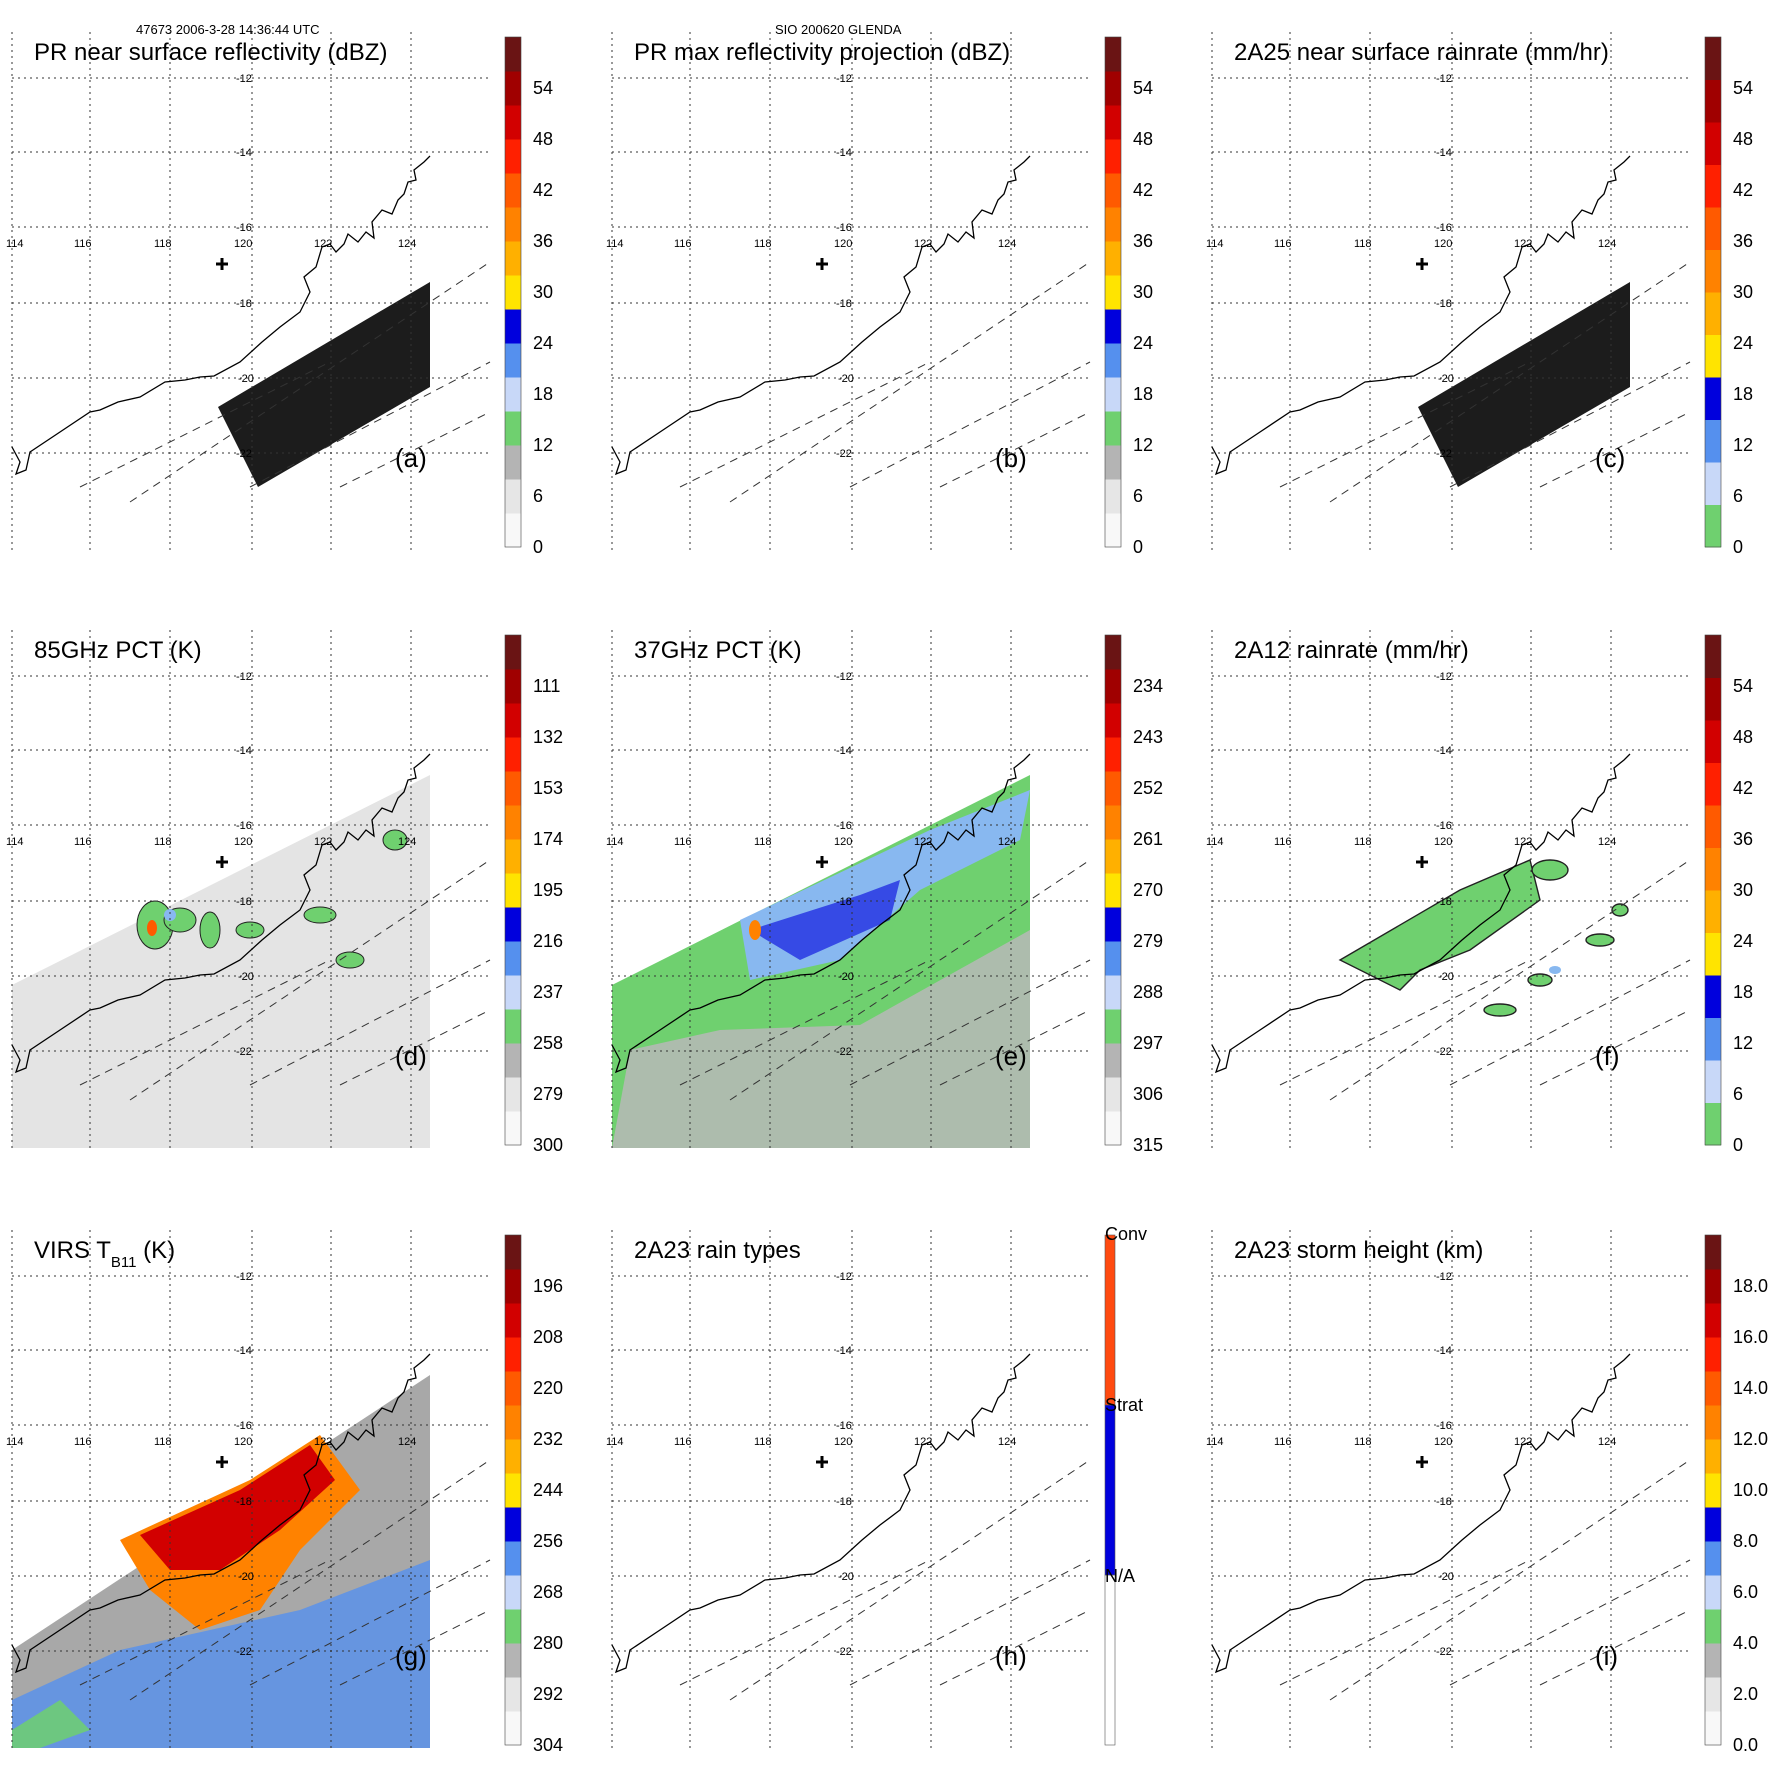 The height and width of the screenshot is (1771, 1771). Describe the element at coordinates (1750, 1286) in the screenshot. I see `colorbar-label-9: 18.0` at that location.